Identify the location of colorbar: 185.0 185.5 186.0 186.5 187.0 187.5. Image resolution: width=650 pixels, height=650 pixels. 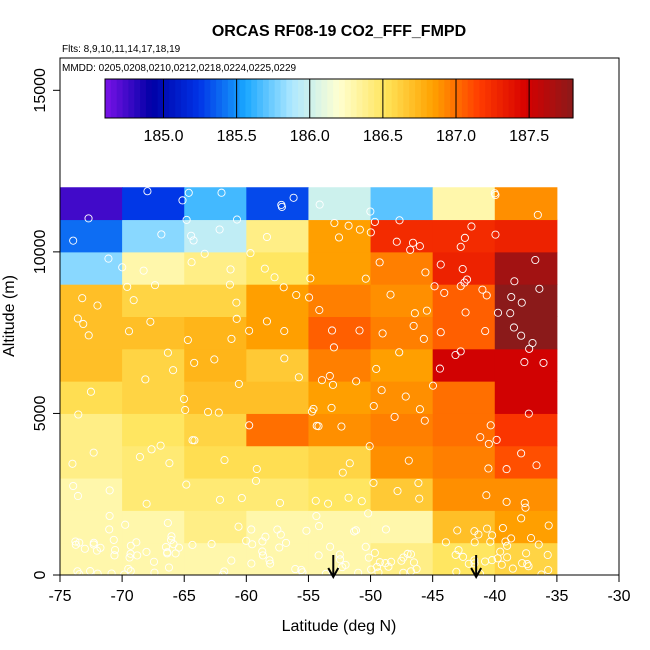
(339, 111).